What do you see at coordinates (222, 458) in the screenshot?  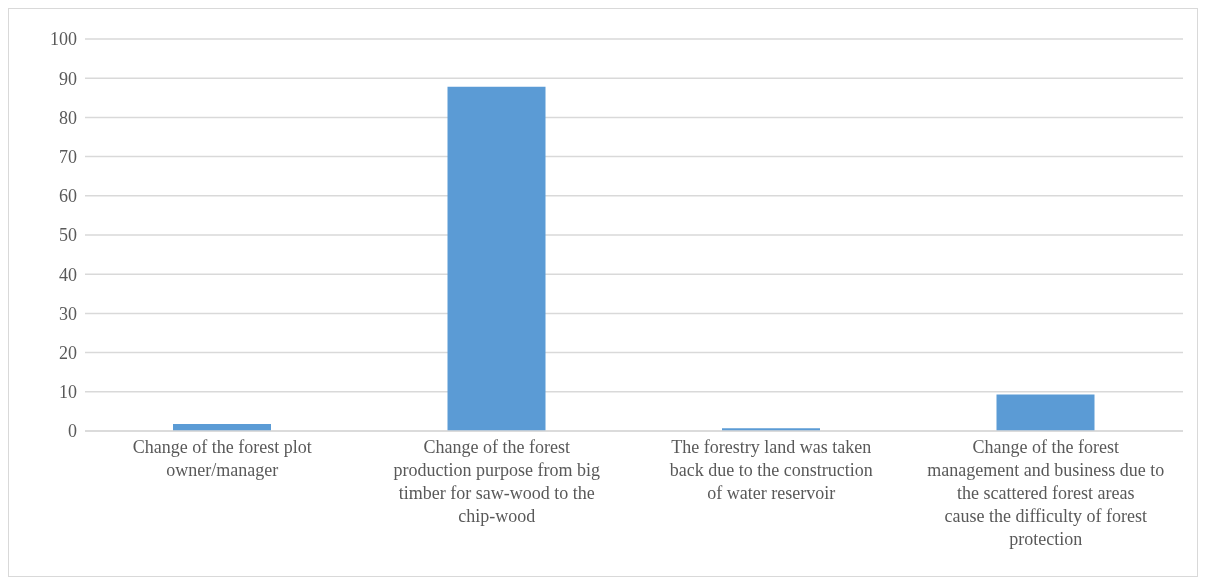 I see `x-tick-label: Change of the forest plot owner/manager` at bounding box center [222, 458].